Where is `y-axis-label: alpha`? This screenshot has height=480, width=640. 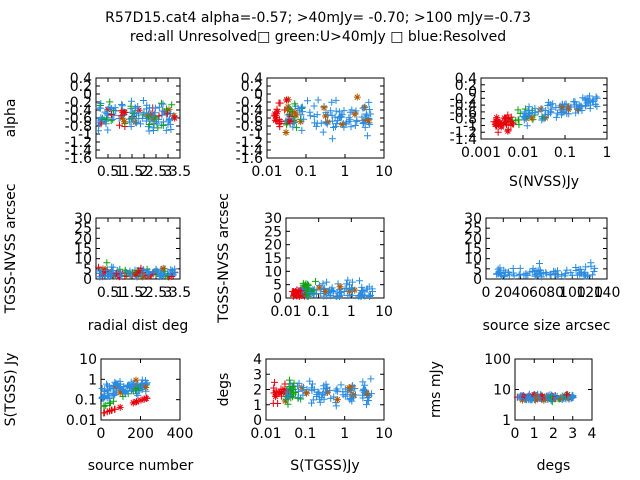
y-axis-label: alpha is located at coordinates (11, 118).